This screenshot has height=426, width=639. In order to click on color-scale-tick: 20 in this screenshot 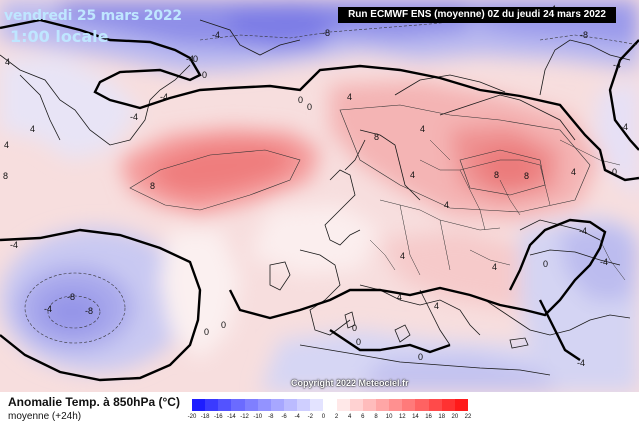, I will do `click(455, 417)`.